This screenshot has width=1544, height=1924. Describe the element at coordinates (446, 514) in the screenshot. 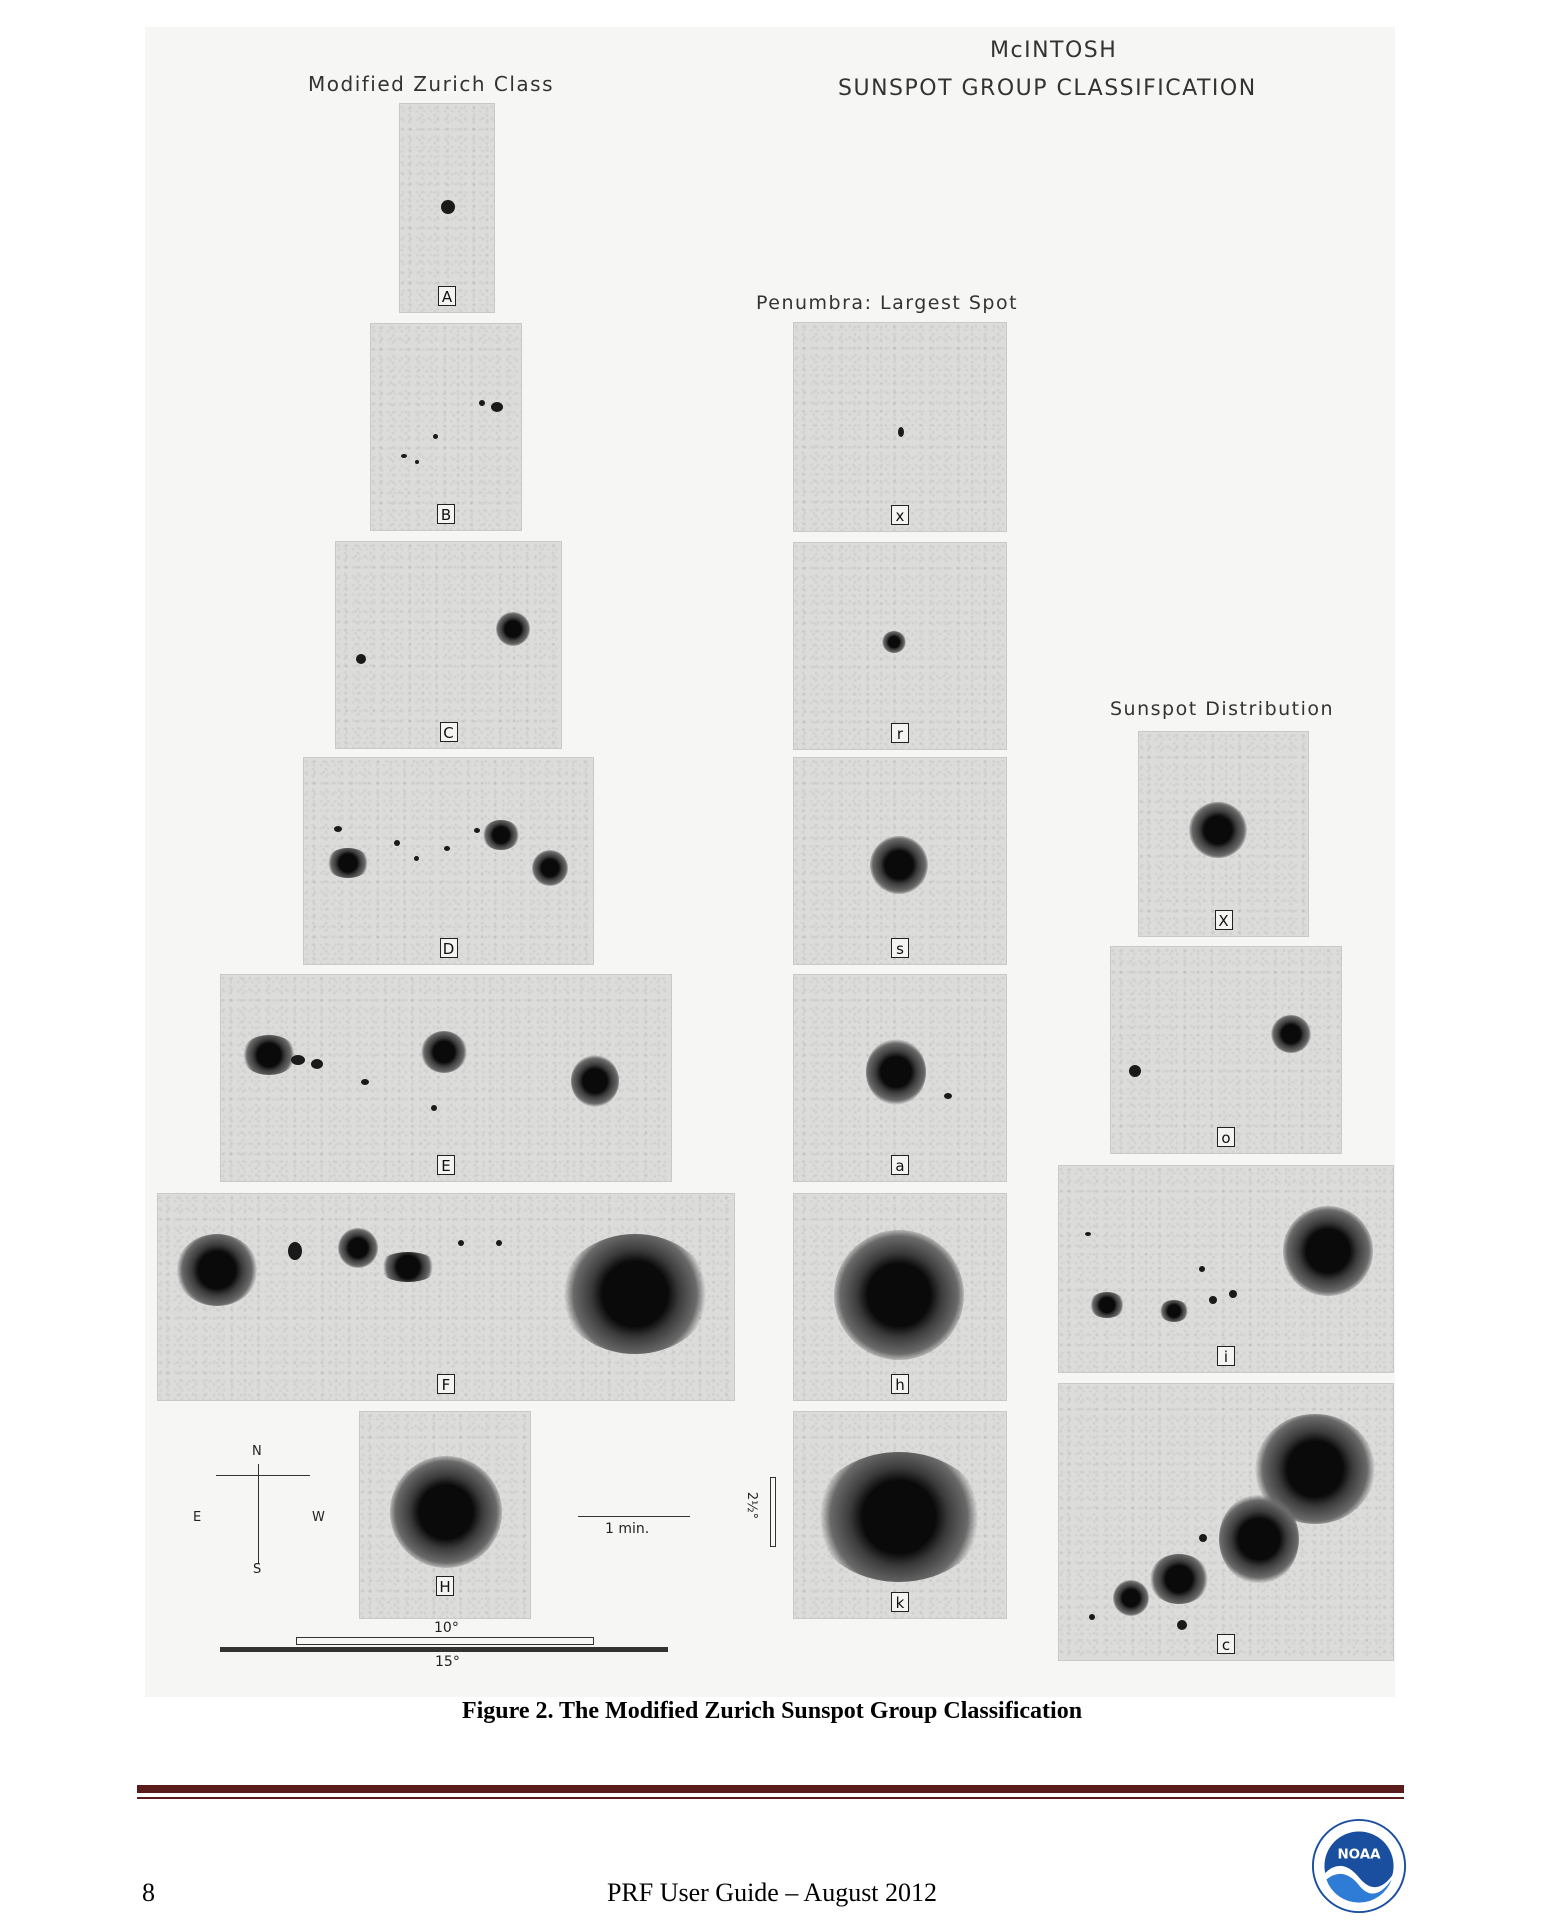

I see `label-zurich-b: B` at that location.